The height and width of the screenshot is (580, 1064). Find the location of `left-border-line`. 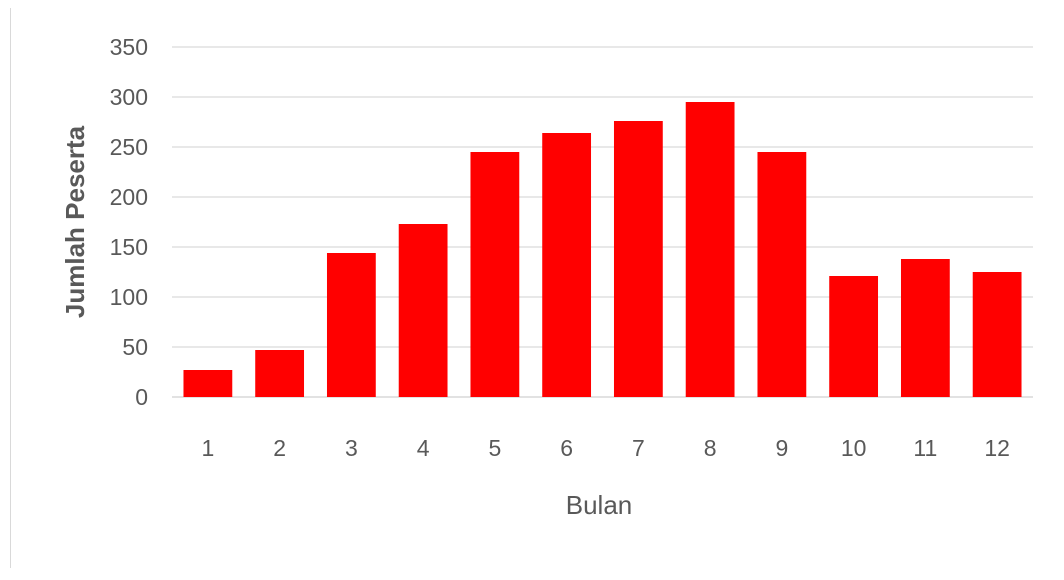

left-border-line is located at coordinates (10, 288).